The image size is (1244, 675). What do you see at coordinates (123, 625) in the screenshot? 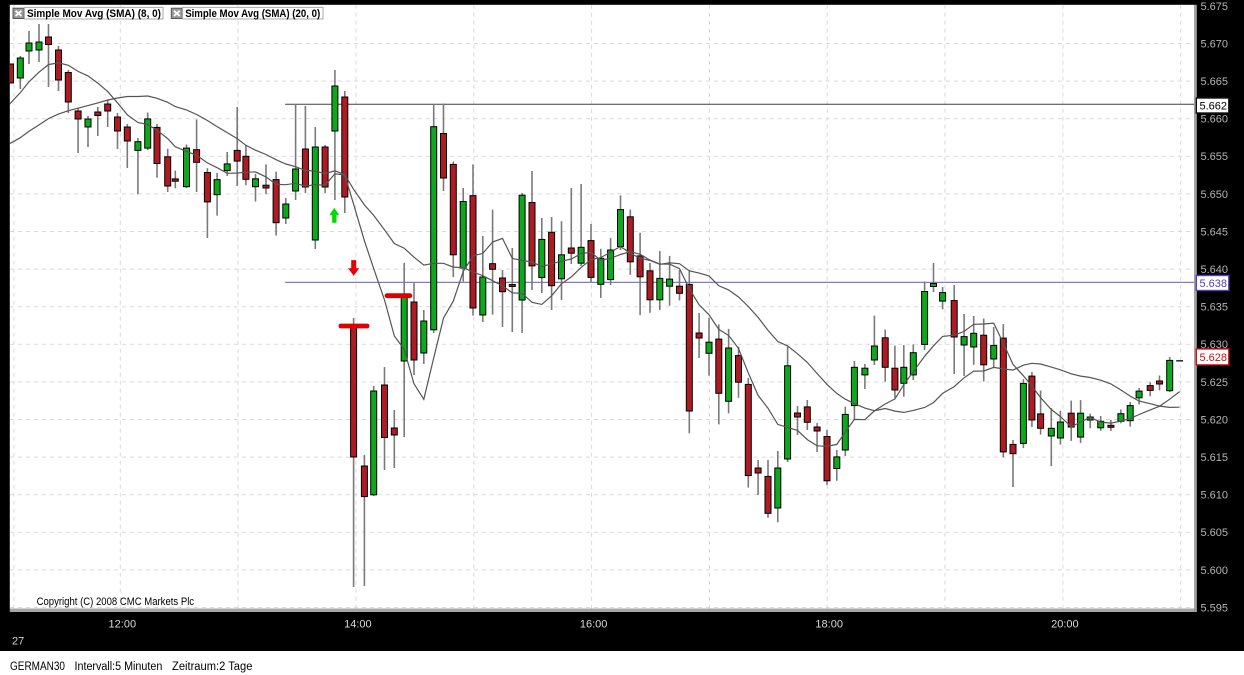
I see `svg-text: 12:00` at bounding box center [123, 625].